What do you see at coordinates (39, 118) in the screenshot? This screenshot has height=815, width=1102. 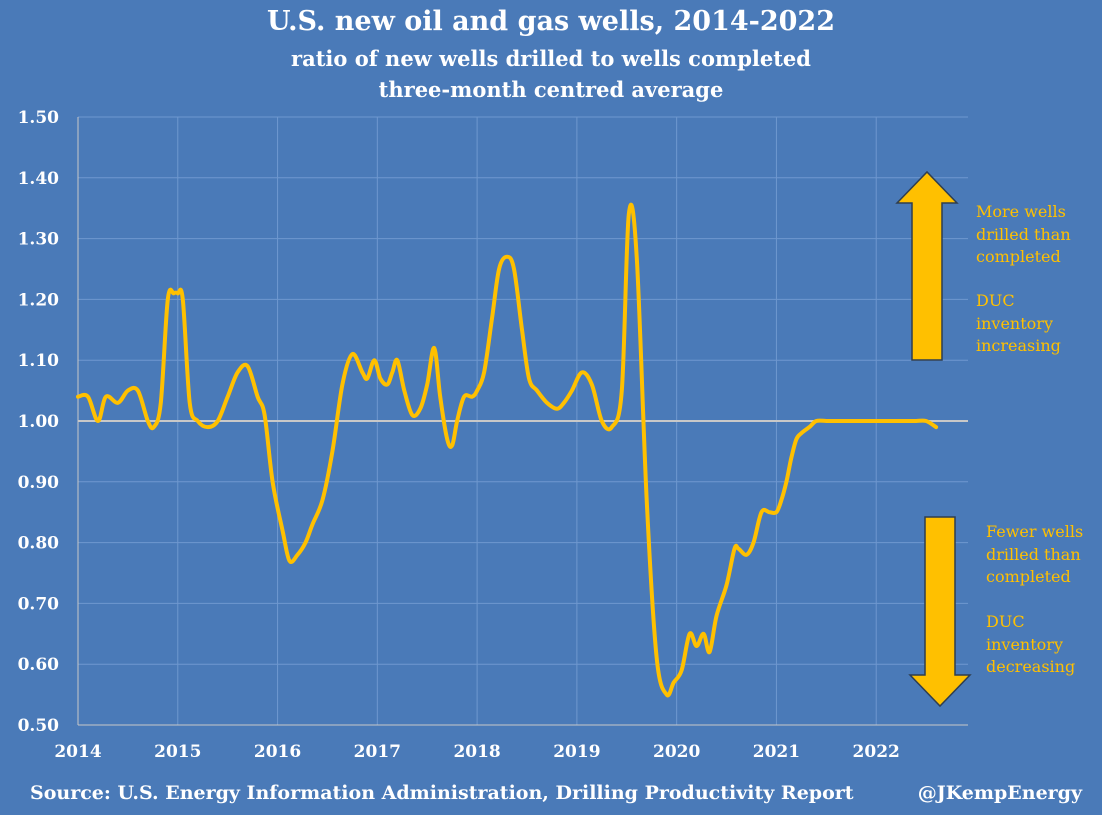 I see `y-tick-label: 1.50` at bounding box center [39, 118].